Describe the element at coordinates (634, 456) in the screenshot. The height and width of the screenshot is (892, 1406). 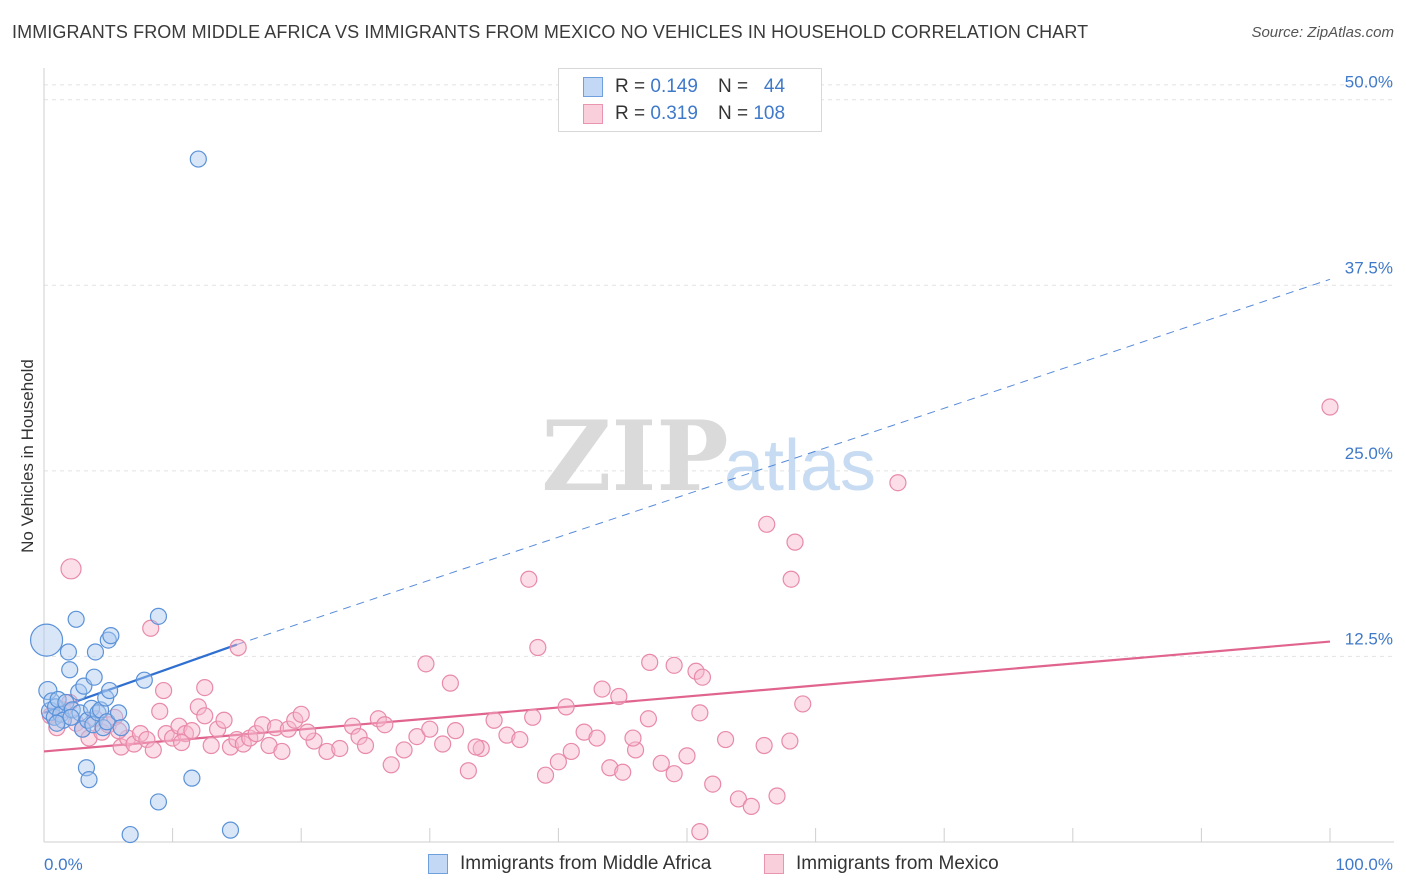
I see `watermark-zip: ZIP` at that location.